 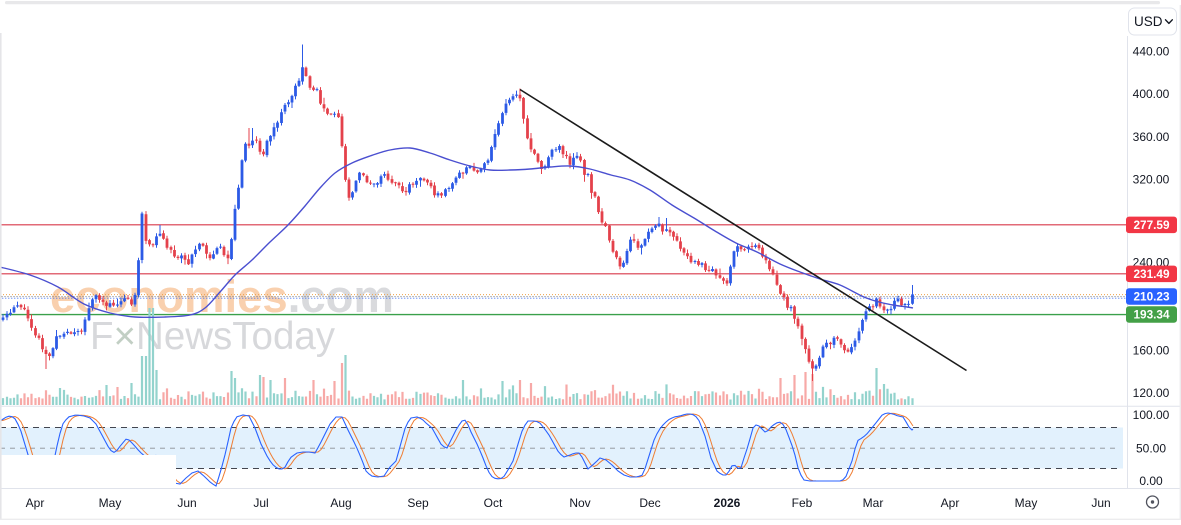 What do you see at coordinates (222, 296) in the screenshot?
I see `svg-text: economies.com` at bounding box center [222, 296].